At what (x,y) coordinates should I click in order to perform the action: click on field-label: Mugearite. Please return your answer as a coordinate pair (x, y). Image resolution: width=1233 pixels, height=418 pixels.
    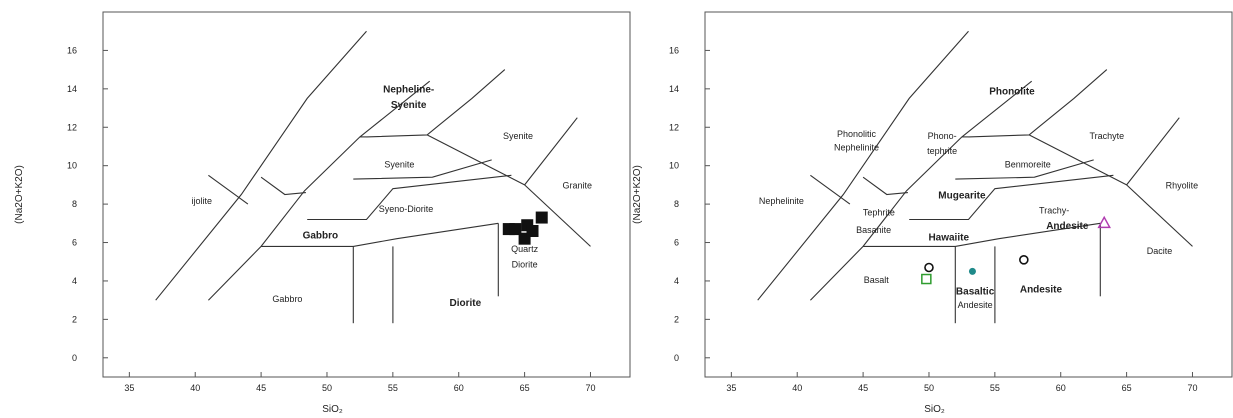
    Looking at the image, I should click on (962, 195).